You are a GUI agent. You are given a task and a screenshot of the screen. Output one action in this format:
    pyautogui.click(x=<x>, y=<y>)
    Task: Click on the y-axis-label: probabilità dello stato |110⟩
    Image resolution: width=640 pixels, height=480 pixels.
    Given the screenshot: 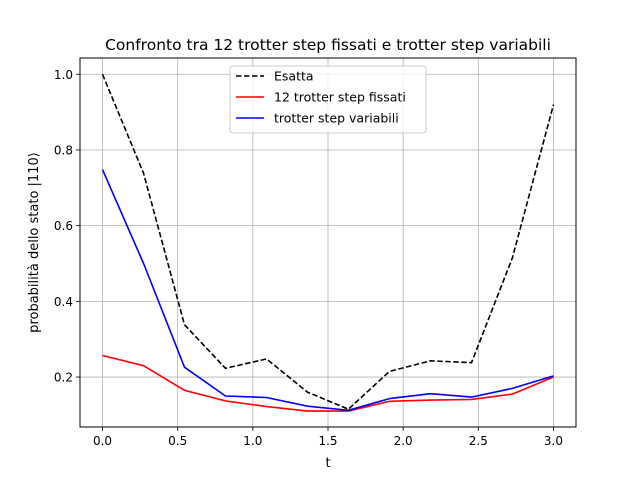 What is the action you would take?
    pyautogui.click(x=34, y=242)
    